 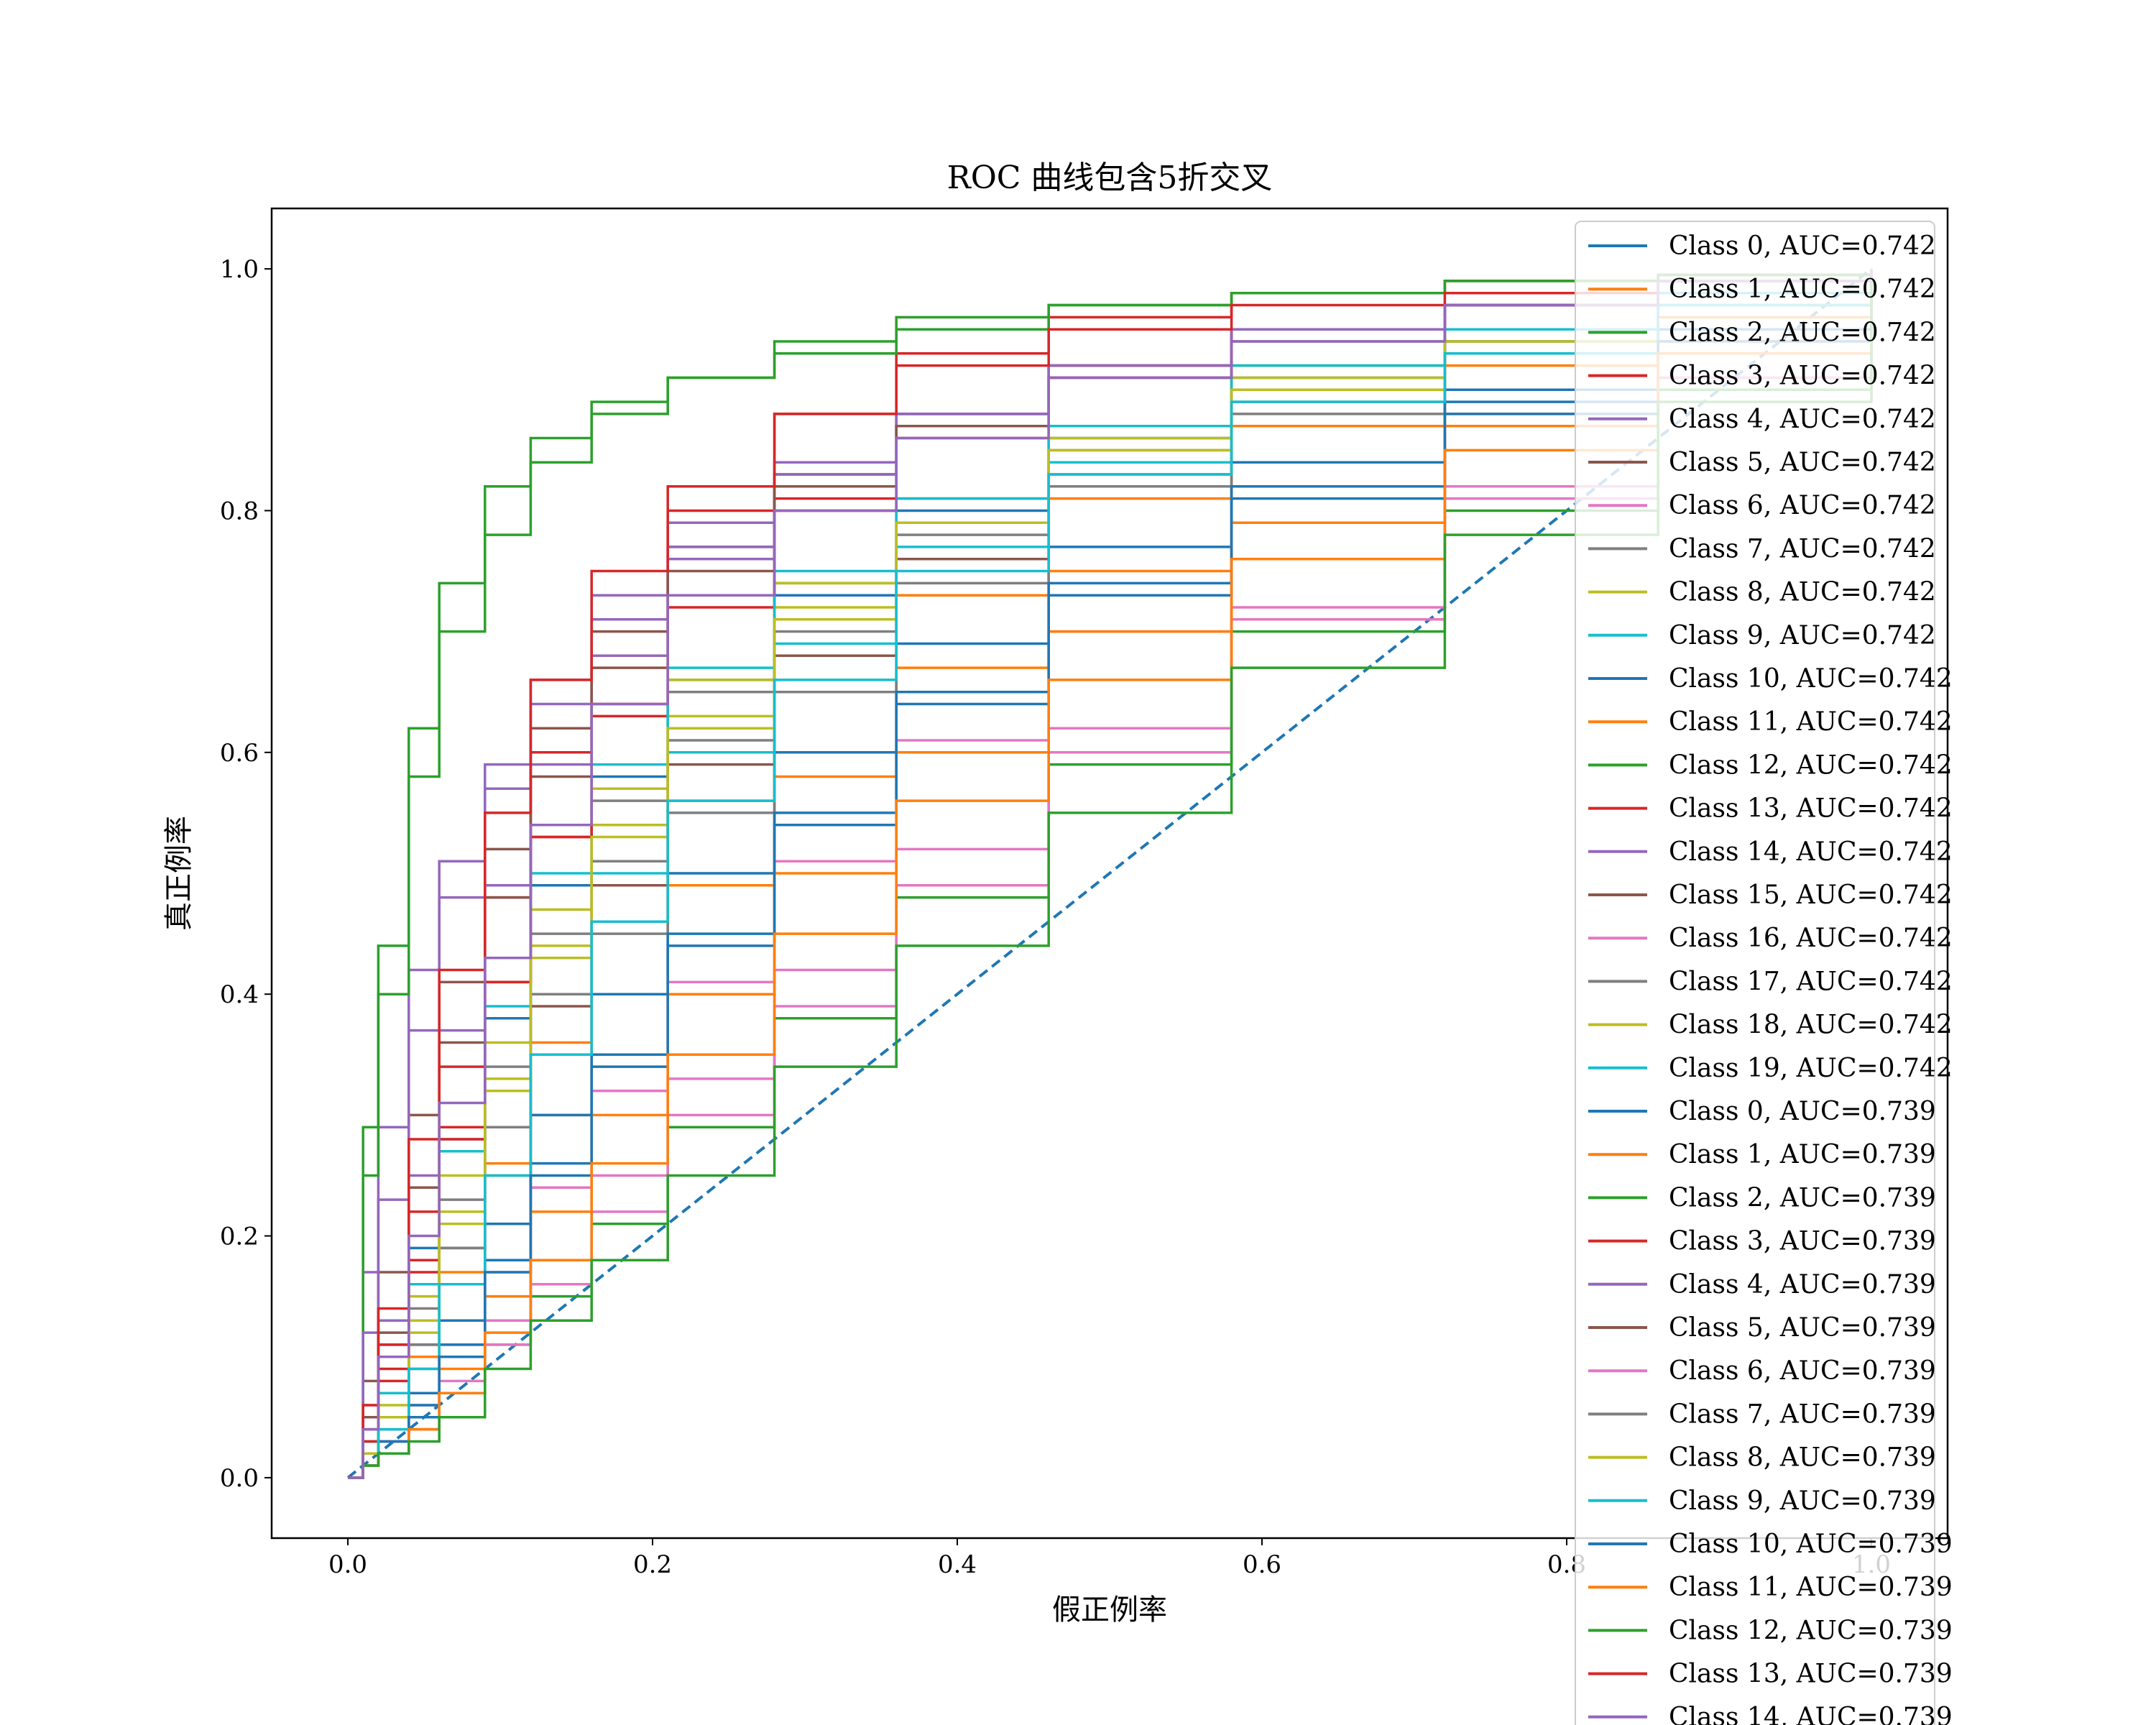 What do you see at coordinates (1811, 981) in the screenshot?
I see `legend-label: Class 17, AUC=0.742` at bounding box center [1811, 981].